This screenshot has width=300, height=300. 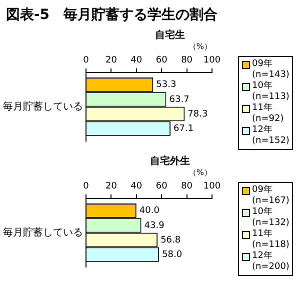 What do you see at coordinates (271, 195) in the screenshot?
I see `legend-label: 09年 (n=167)` at bounding box center [271, 195].